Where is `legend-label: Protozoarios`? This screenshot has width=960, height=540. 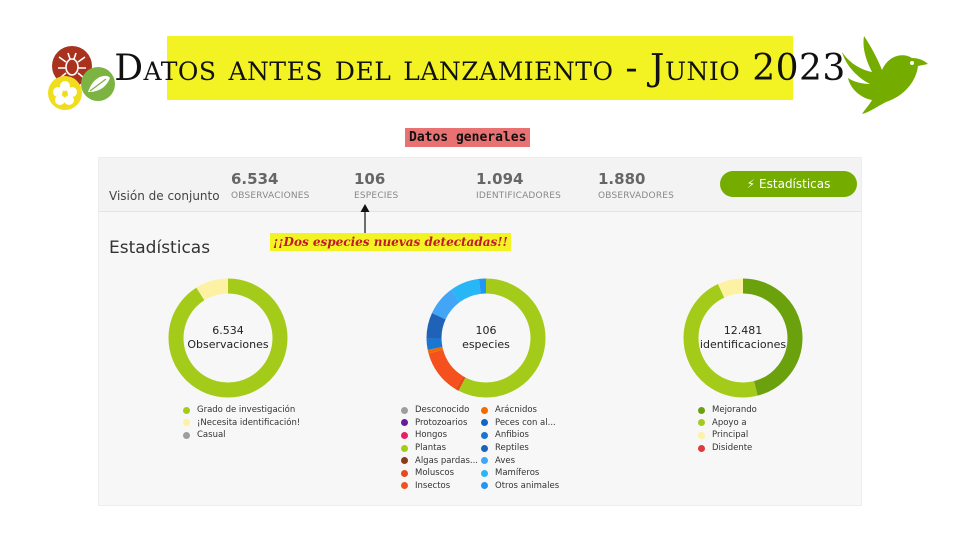 legend-label: Protozoarios is located at coordinates (441, 422).